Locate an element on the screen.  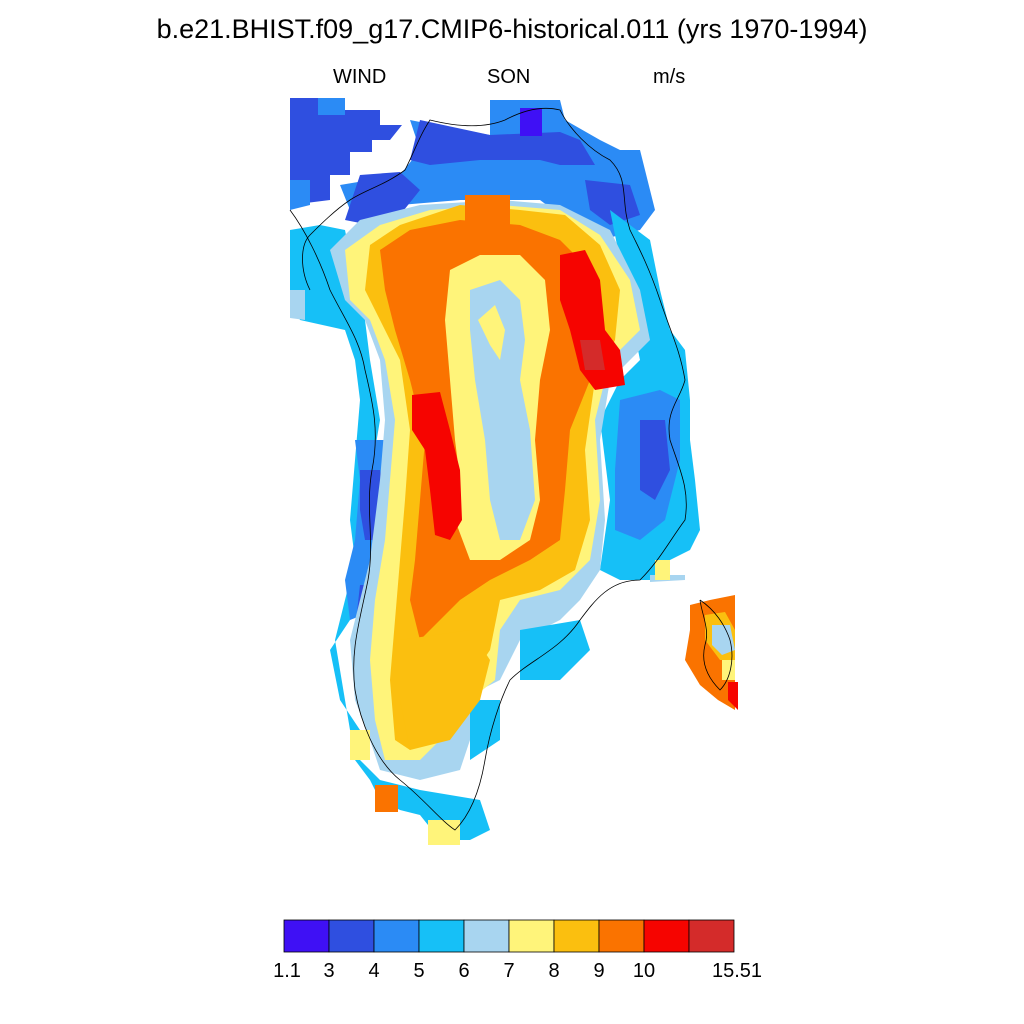
colorbar-tick-label: 10 is located at coordinates (644, 971).